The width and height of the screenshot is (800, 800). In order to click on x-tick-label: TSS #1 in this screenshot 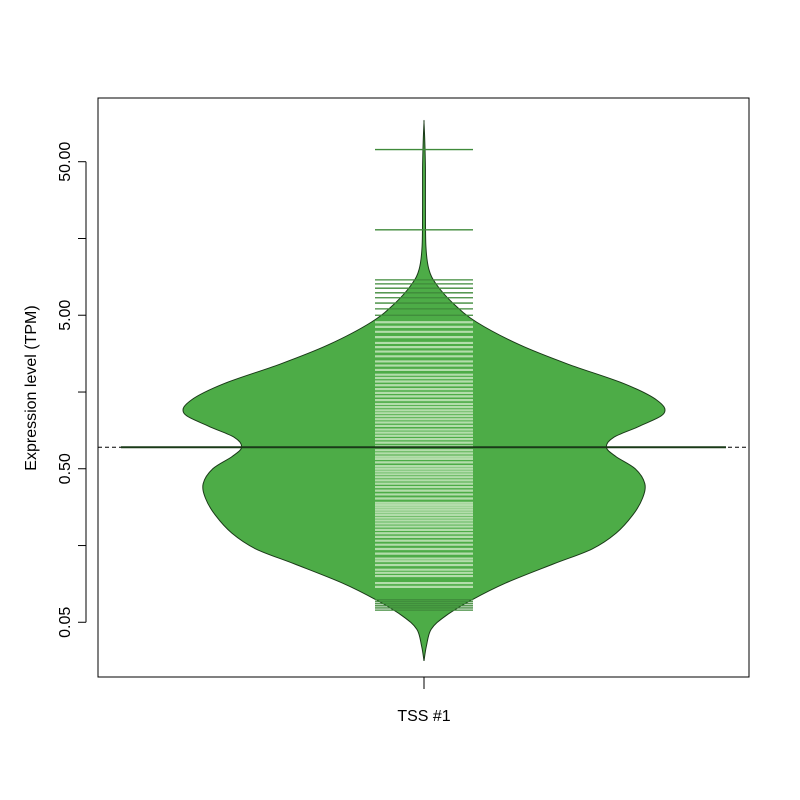, I will do `click(423, 716)`.